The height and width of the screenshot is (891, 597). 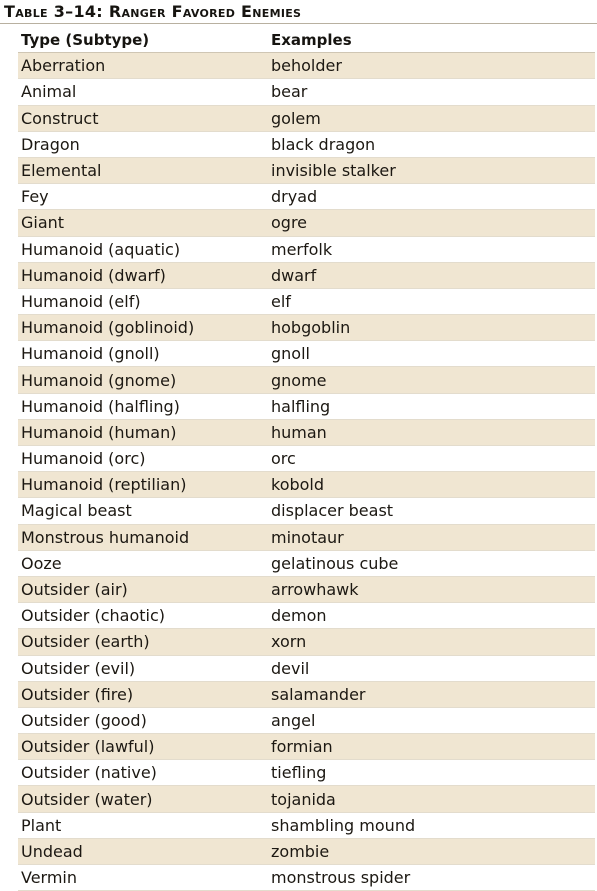 What do you see at coordinates (143, 302) in the screenshot?
I see `type-cell: Humanoid (elf)` at bounding box center [143, 302].